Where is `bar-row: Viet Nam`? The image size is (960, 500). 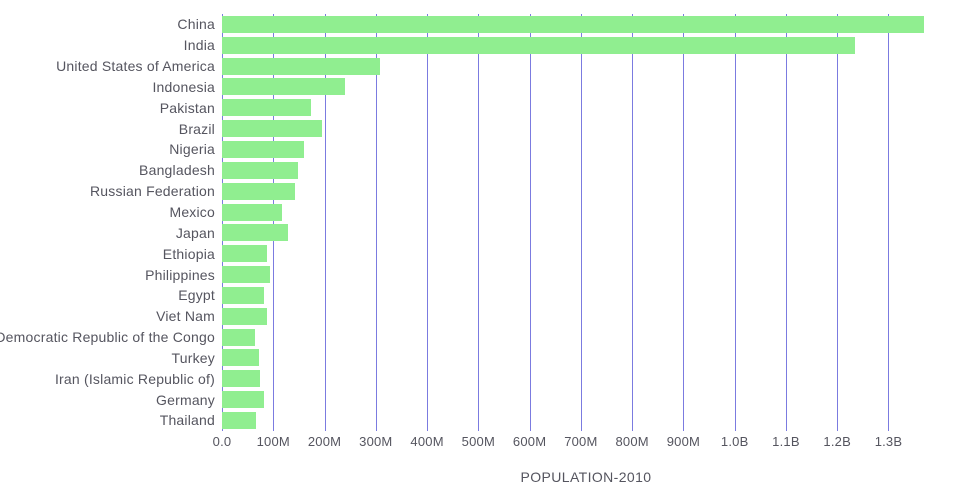
bar-row: Viet Nam is located at coordinates (475, 316).